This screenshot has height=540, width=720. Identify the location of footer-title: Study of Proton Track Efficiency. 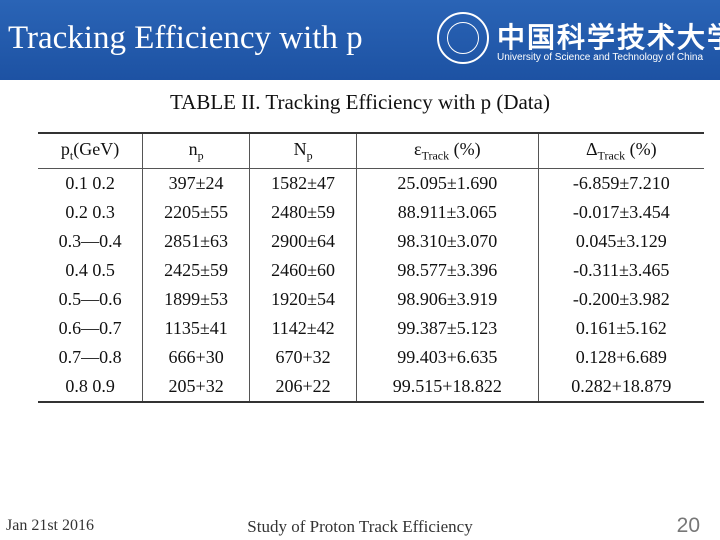
(360, 526).